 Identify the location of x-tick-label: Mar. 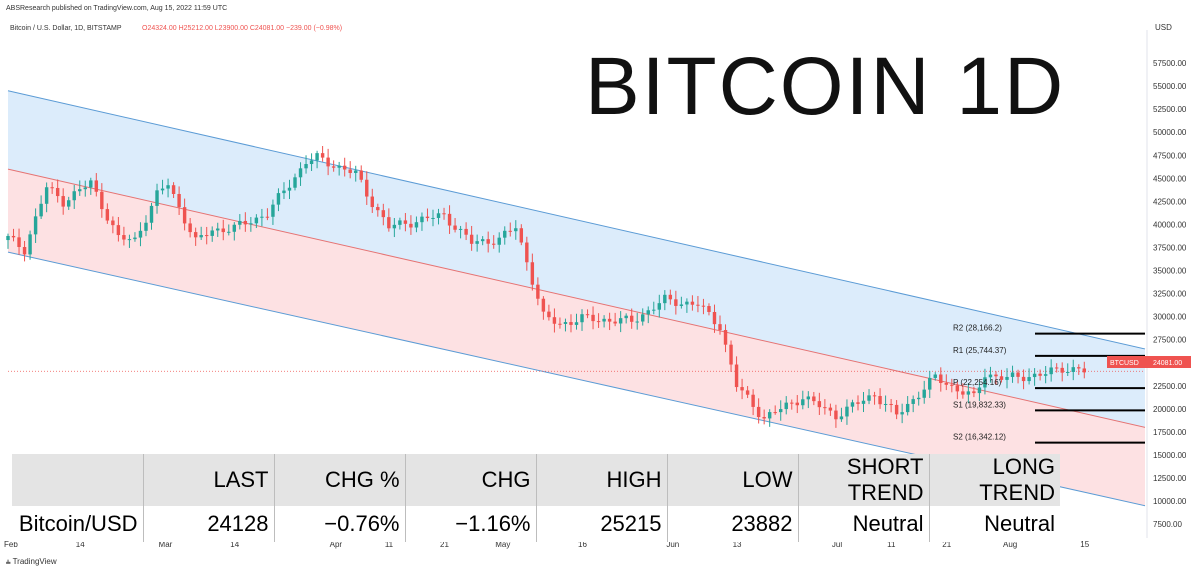
(166, 544).